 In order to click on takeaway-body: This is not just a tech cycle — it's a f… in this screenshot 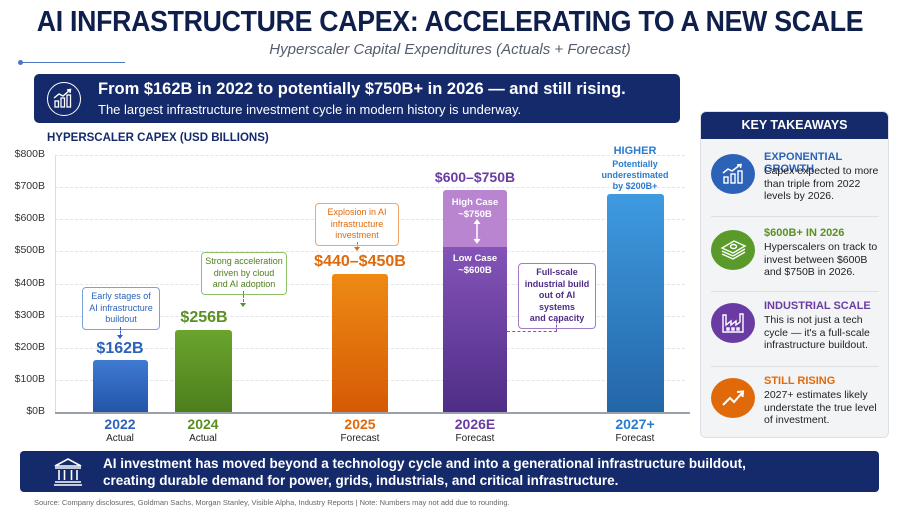, I will do `click(817, 332)`.